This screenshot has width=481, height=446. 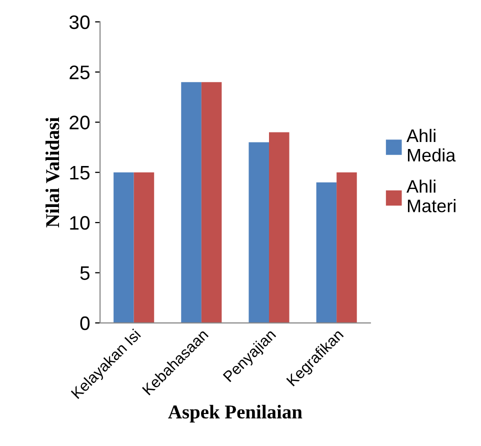 What do you see at coordinates (80, 72) in the screenshot?
I see `y-tick-label: 25` at bounding box center [80, 72].